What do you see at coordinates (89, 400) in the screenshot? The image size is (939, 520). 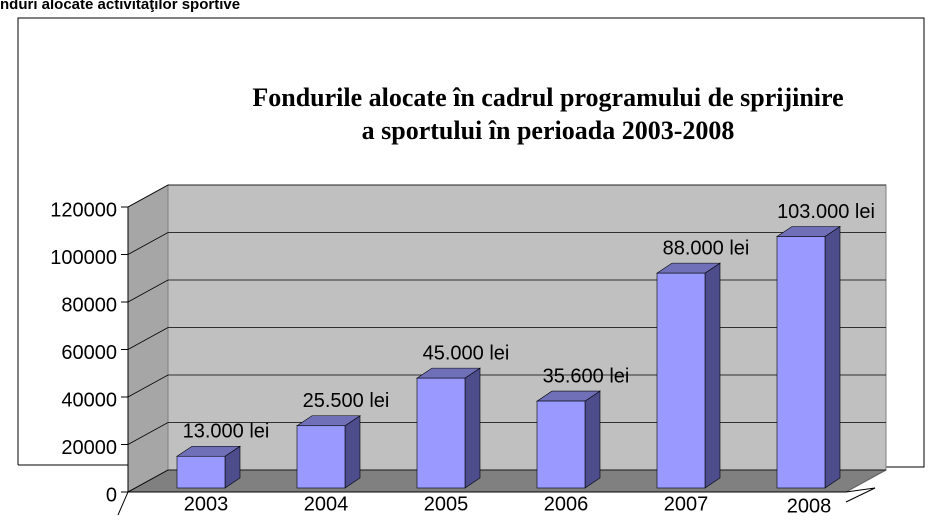 I see `y-tick-label: 40000` at bounding box center [89, 400].